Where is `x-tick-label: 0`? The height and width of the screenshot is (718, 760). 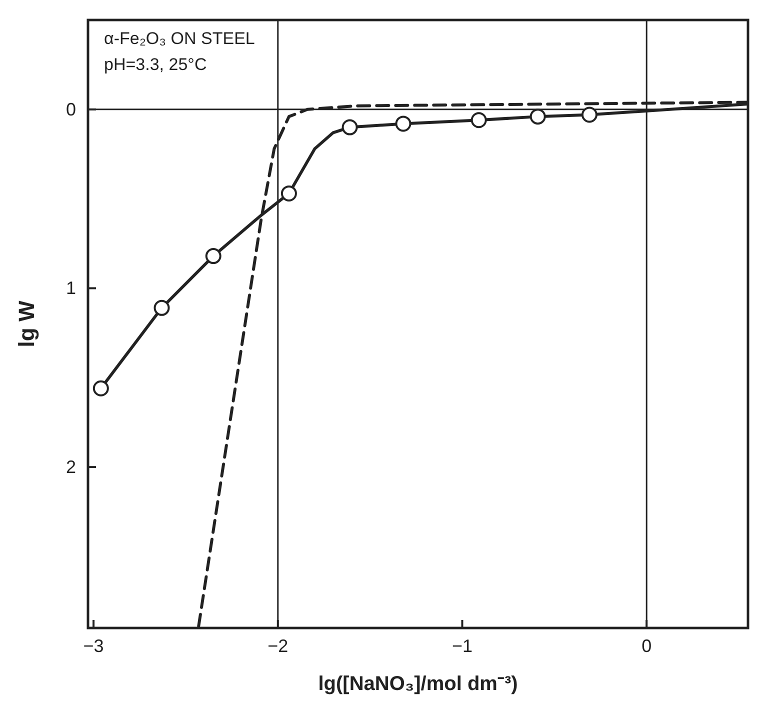 x-tick-label: 0 is located at coordinates (647, 646).